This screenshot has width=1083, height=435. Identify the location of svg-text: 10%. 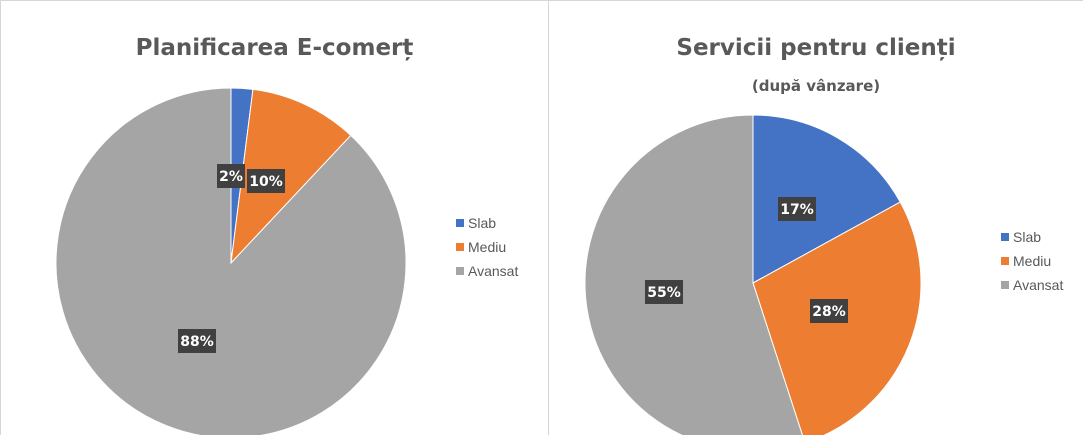
(266, 182).